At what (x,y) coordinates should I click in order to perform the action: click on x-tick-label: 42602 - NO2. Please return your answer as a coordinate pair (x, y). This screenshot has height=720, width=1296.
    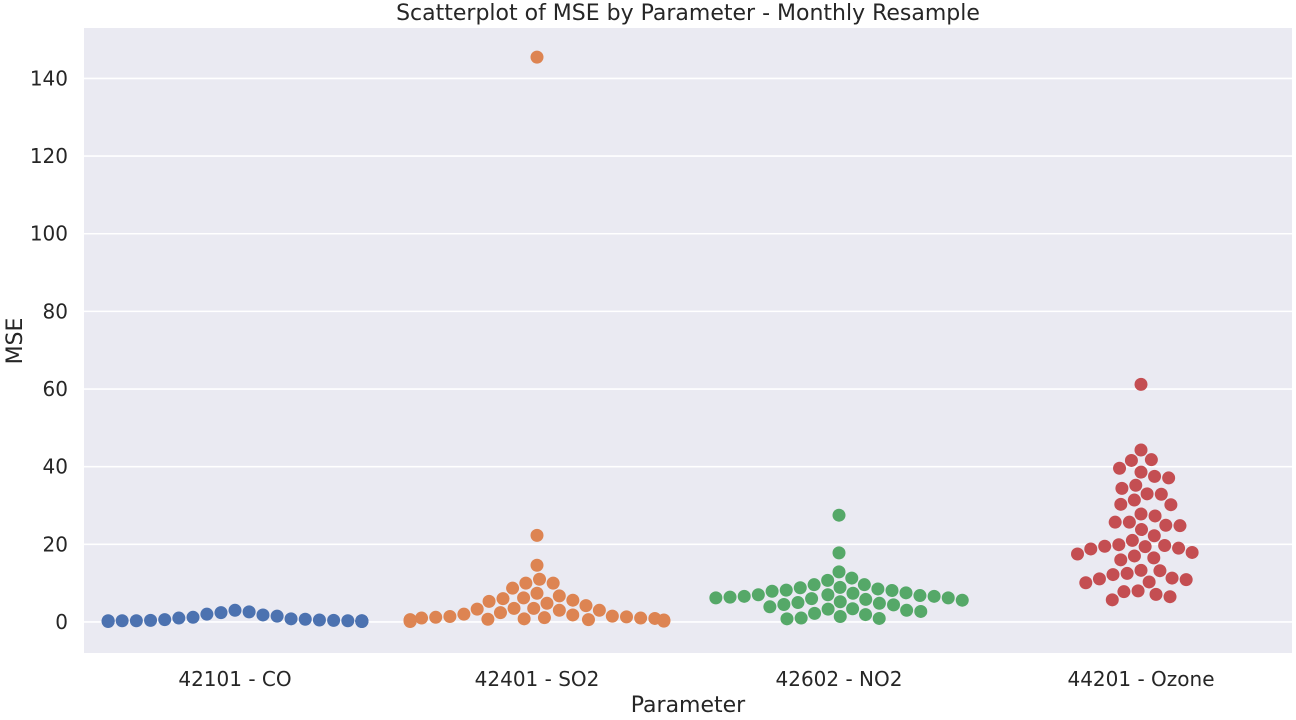
    Looking at the image, I should click on (839, 679).